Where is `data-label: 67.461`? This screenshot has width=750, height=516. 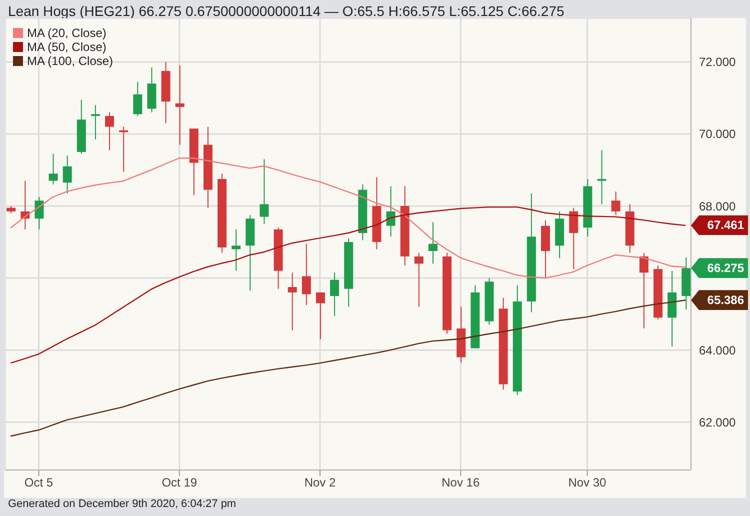
data-label: 67.461 is located at coordinates (719, 225).